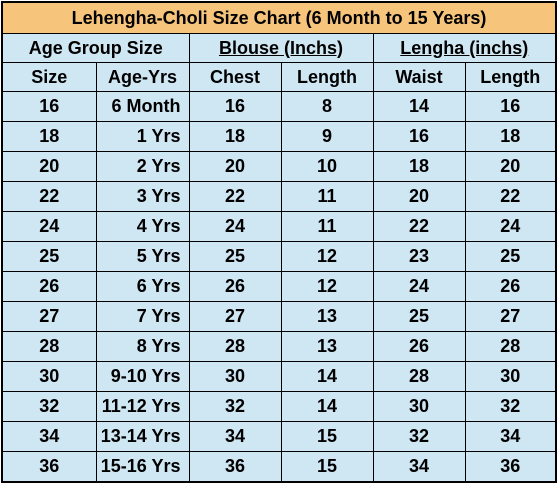  I want to click on table-row: 32 11-12 Yrs 32 14 30 32, so click(279, 406).